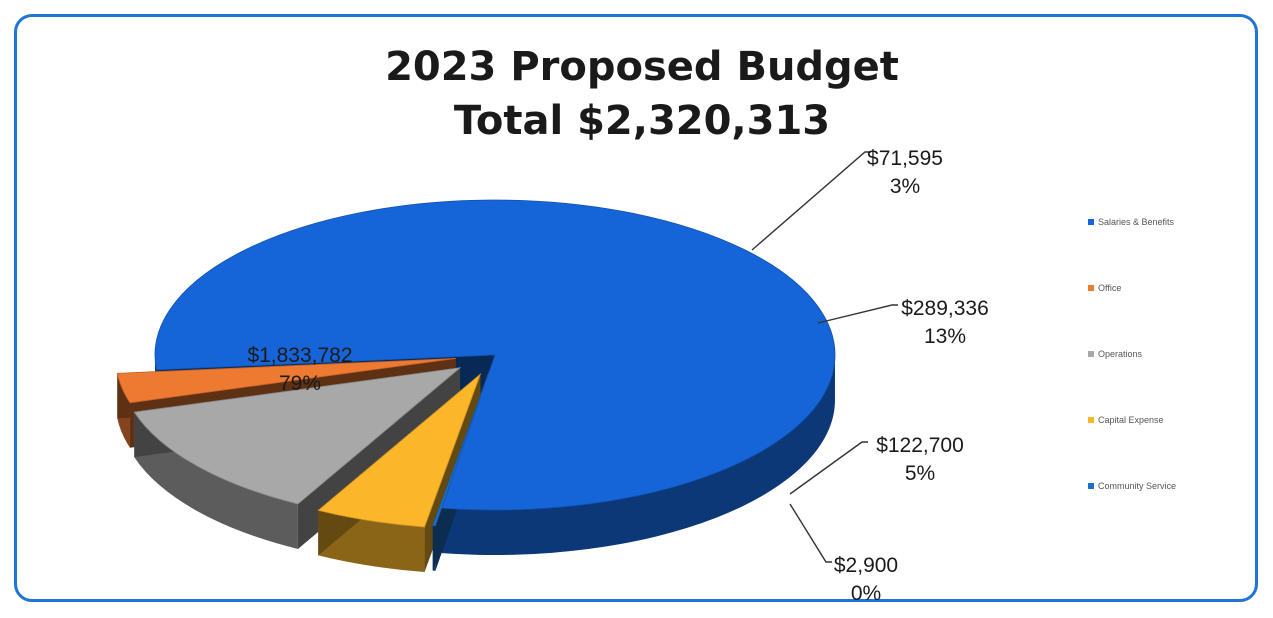 The image size is (1273, 618). What do you see at coordinates (460, 449) in the screenshot?
I see `pie-slice-community-service` at bounding box center [460, 449].